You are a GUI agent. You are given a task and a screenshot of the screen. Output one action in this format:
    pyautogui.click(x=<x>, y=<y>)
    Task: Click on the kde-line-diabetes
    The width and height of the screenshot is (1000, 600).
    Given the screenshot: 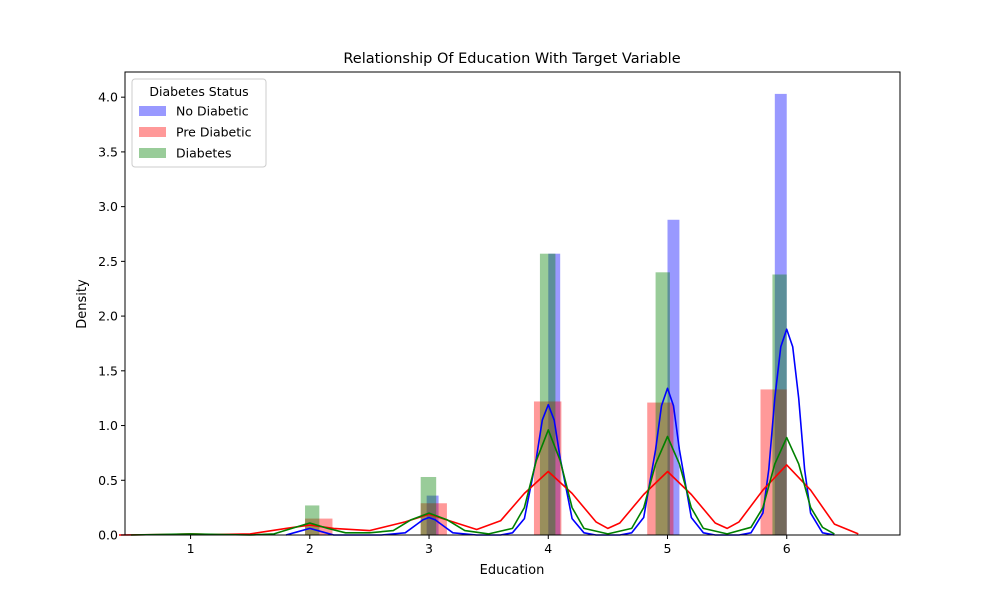 What is the action you would take?
    pyautogui.click(x=482, y=482)
    